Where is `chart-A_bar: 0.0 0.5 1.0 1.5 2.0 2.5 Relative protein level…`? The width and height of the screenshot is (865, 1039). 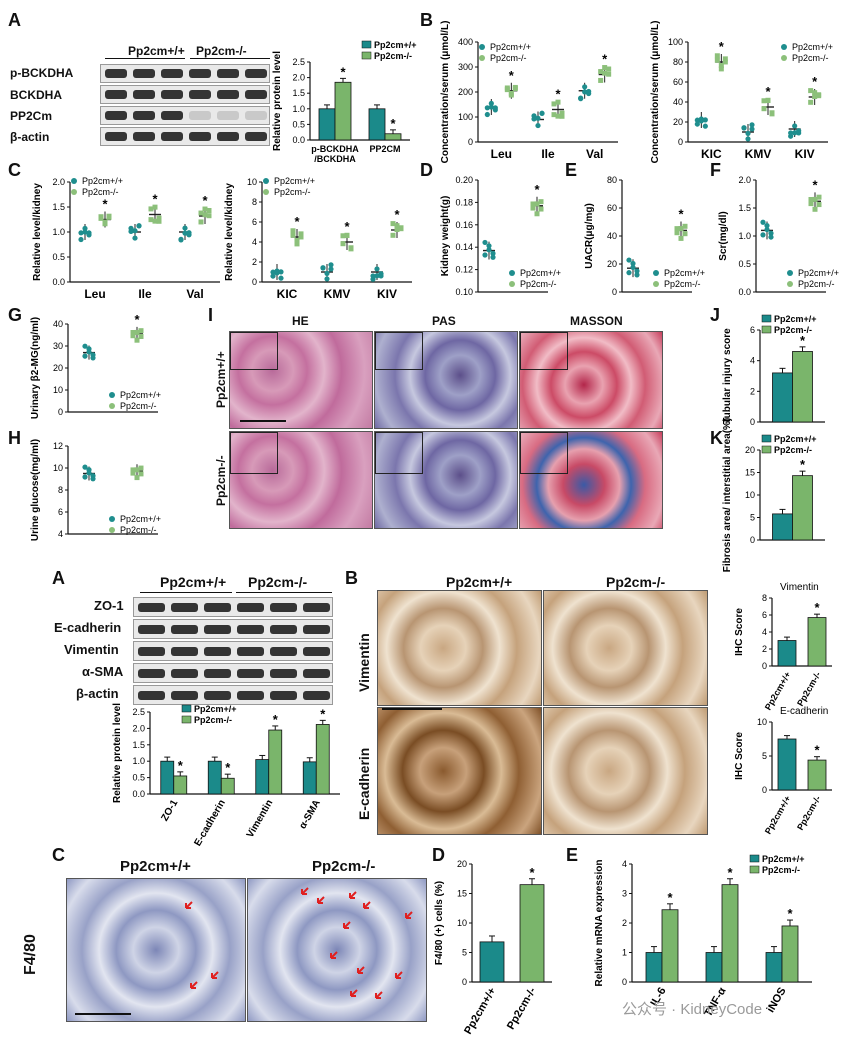 chart-A_bar: 0.0 0.5 1.0 1.5 2.0 2.5 Relative protein level… is located at coordinates (344, 102).